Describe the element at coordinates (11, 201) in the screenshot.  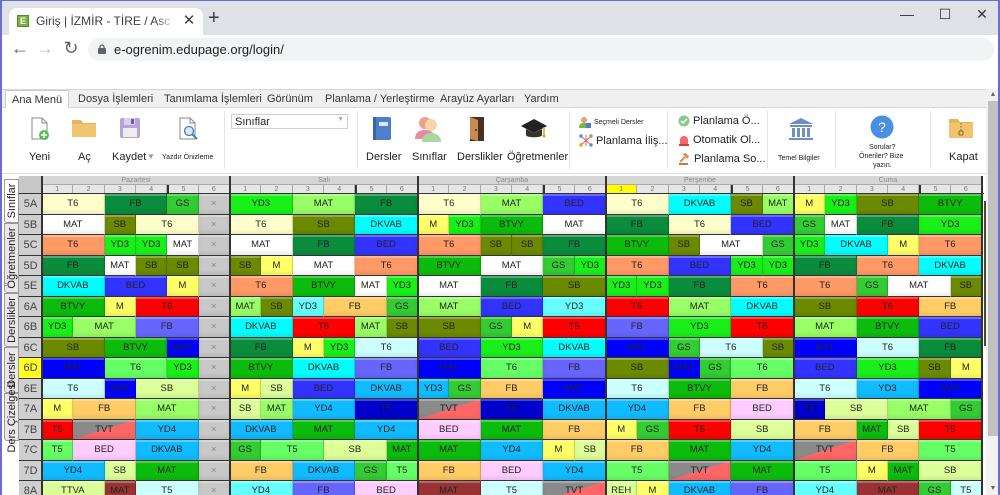
I see `side-tab-0: Sınıflar` at that location.